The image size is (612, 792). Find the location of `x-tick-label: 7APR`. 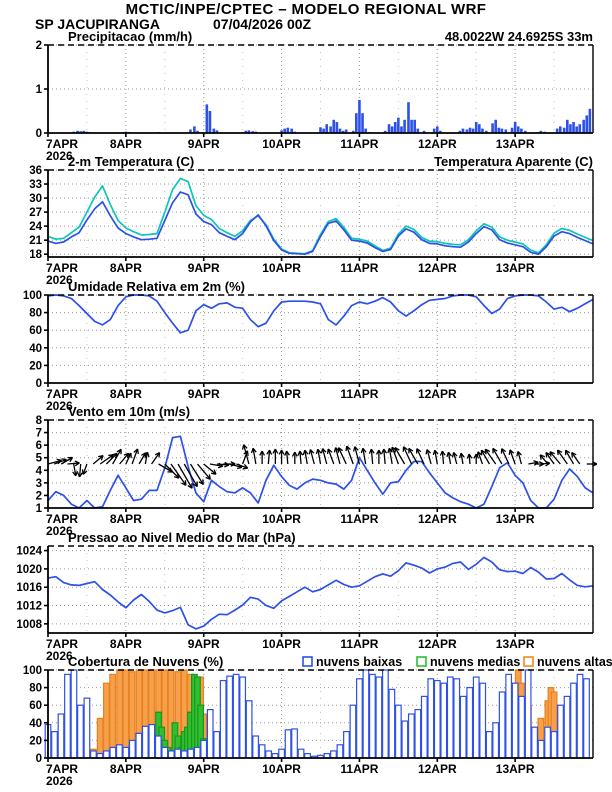

x-tick-label: 7APR is located at coordinates (62, 769).